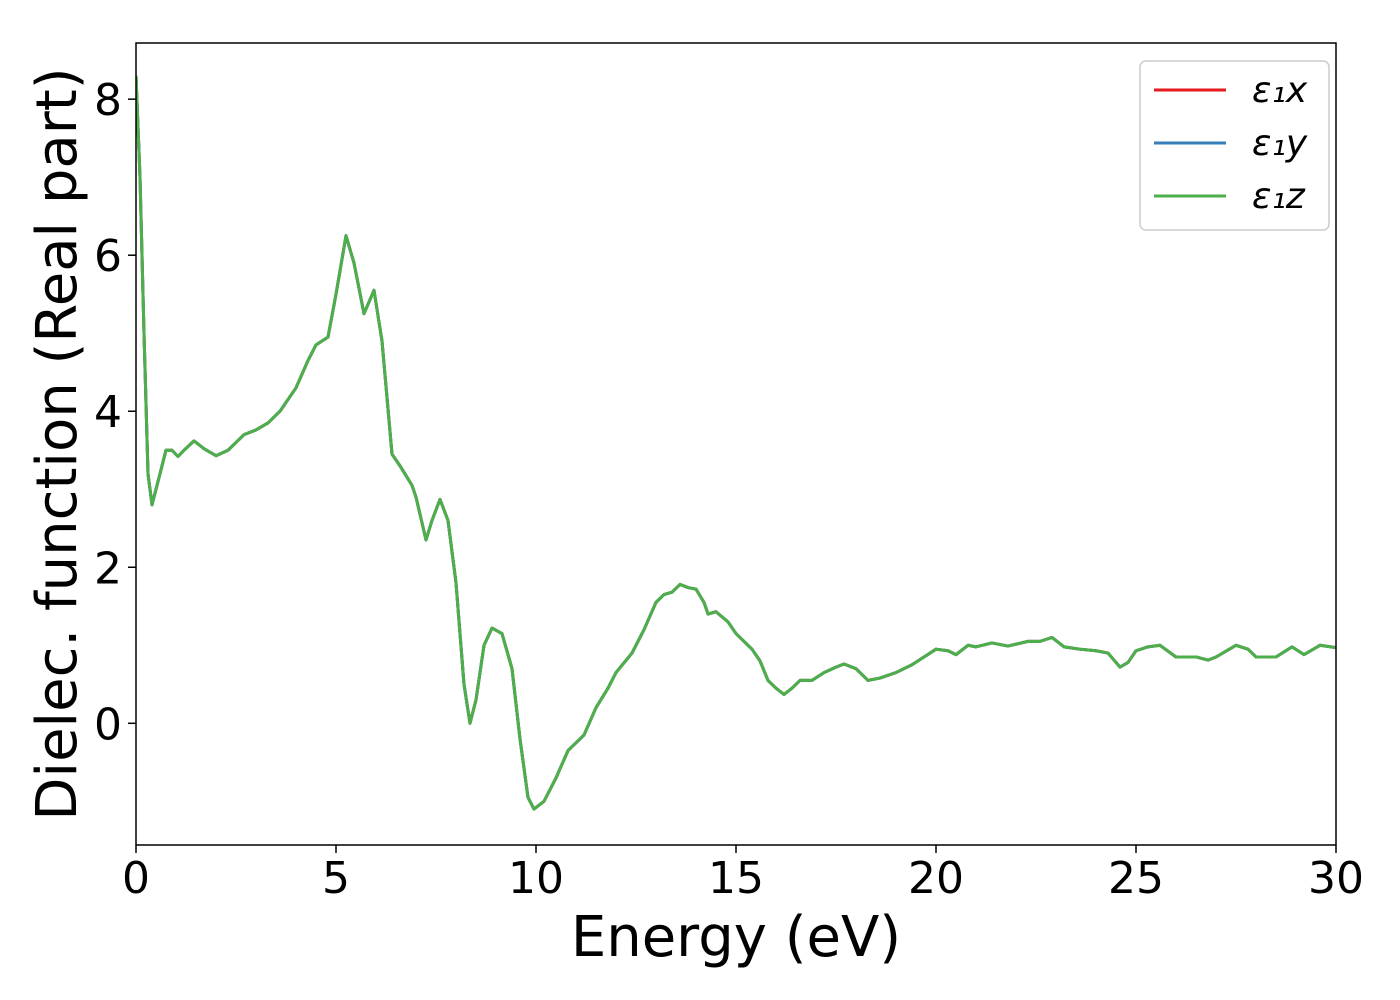  I want to click on x-tick-label: 15, so click(736, 878).